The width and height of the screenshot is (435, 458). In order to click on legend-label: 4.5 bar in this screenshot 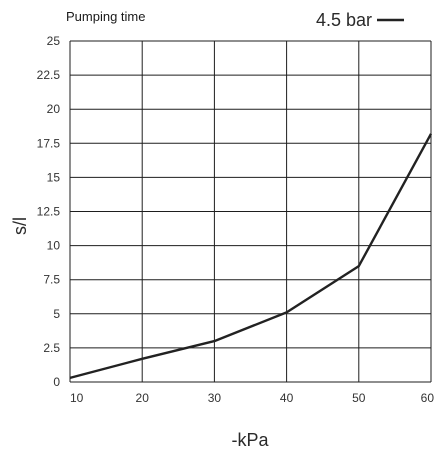, I will do `click(344, 20)`.